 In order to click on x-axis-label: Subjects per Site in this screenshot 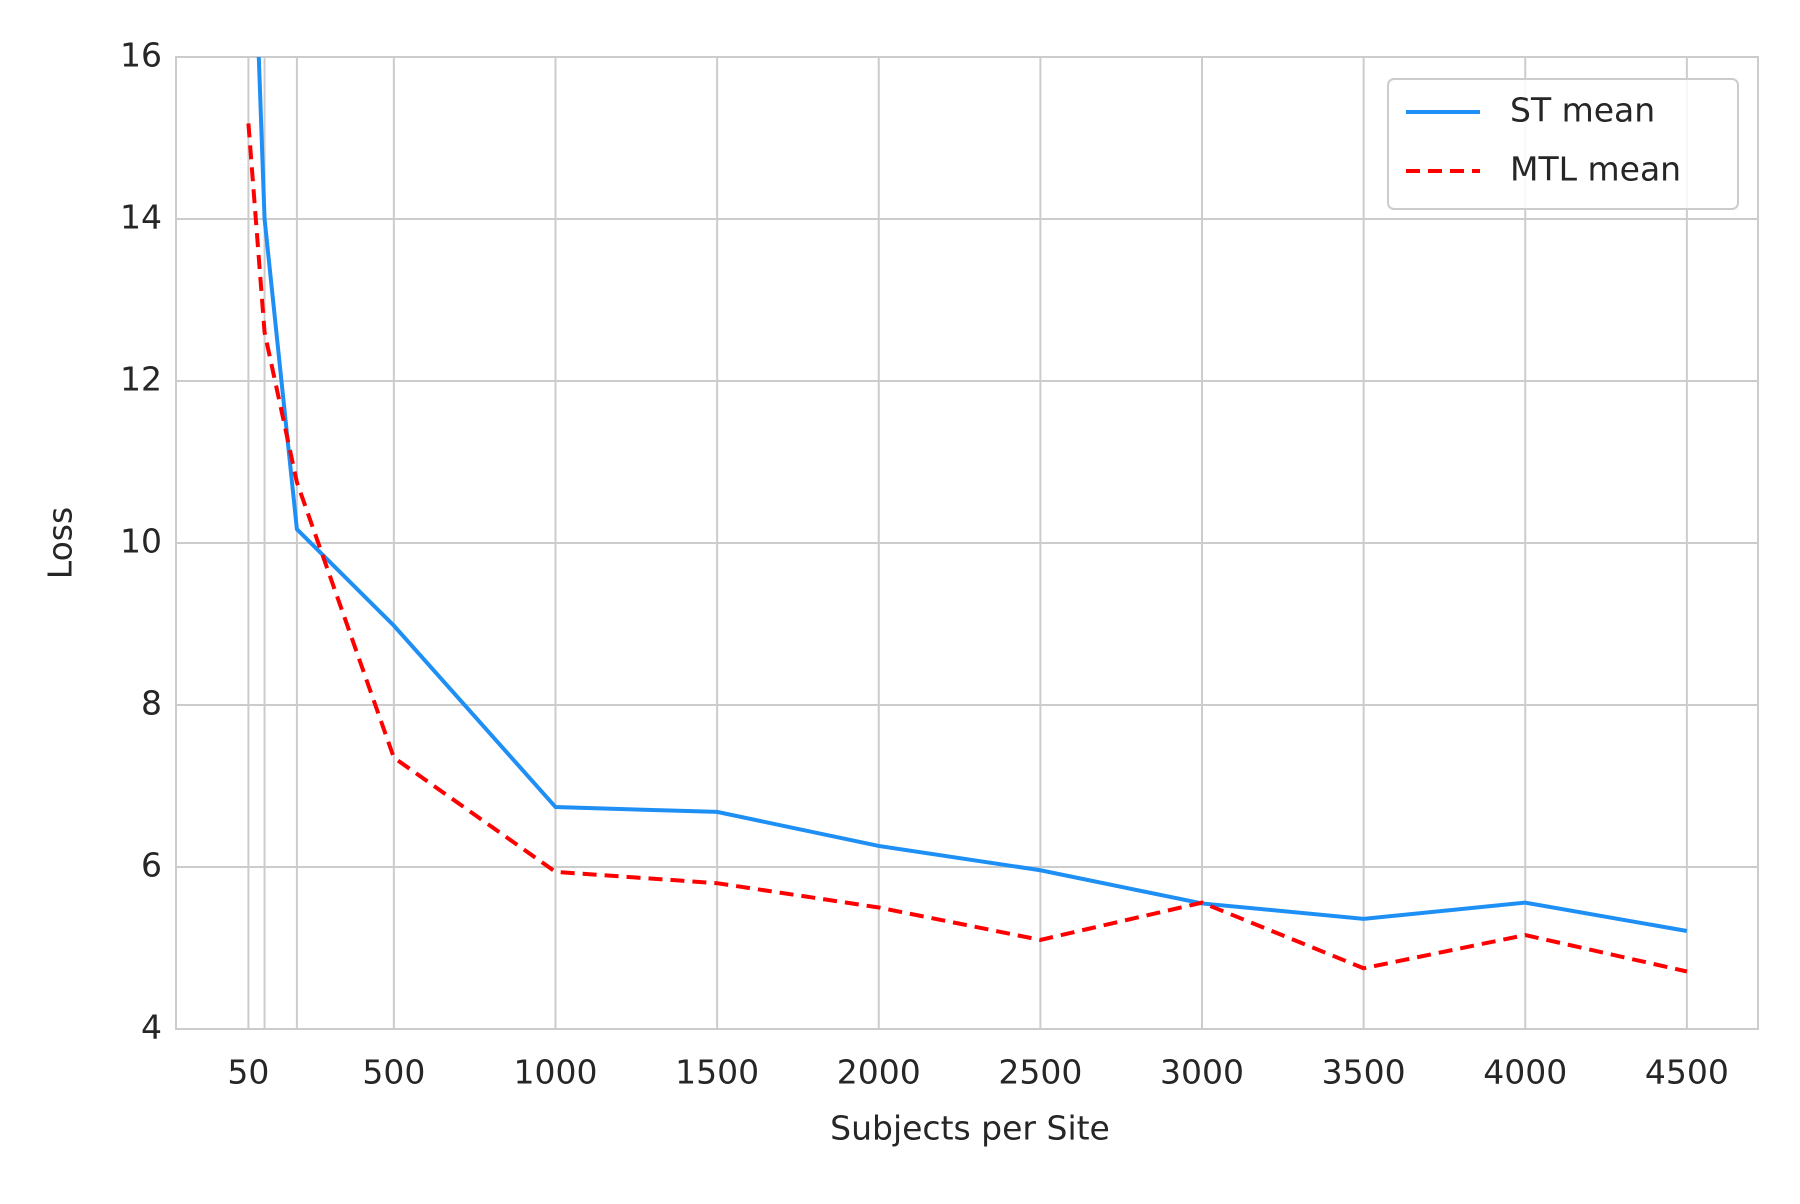, I will do `click(970, 1128)`.